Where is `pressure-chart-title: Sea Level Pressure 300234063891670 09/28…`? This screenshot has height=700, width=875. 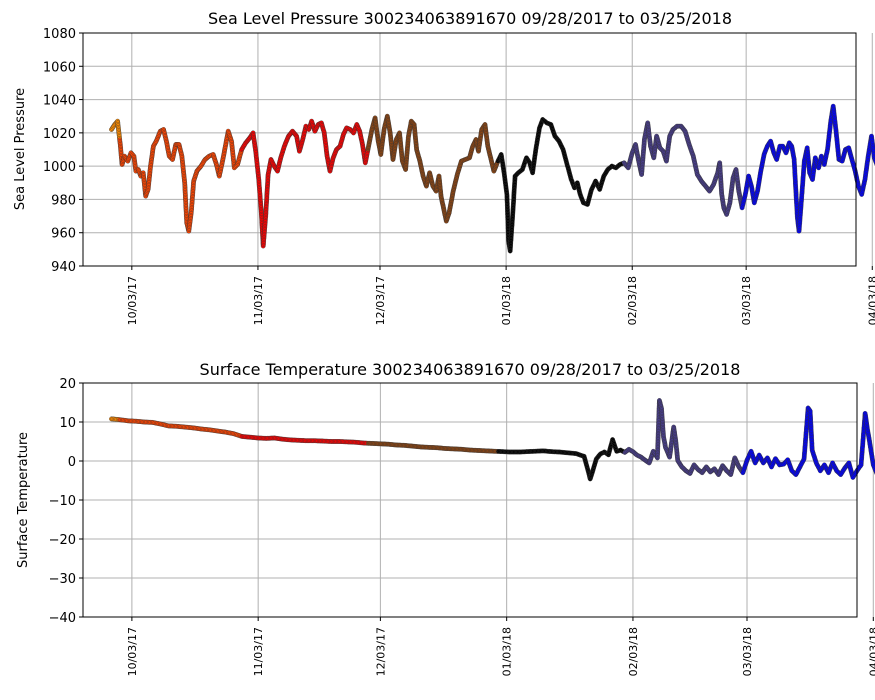 pressure-chart-title: Sea Level Pressure 300234063891670 09/28… is located at coordinates (470, 18).